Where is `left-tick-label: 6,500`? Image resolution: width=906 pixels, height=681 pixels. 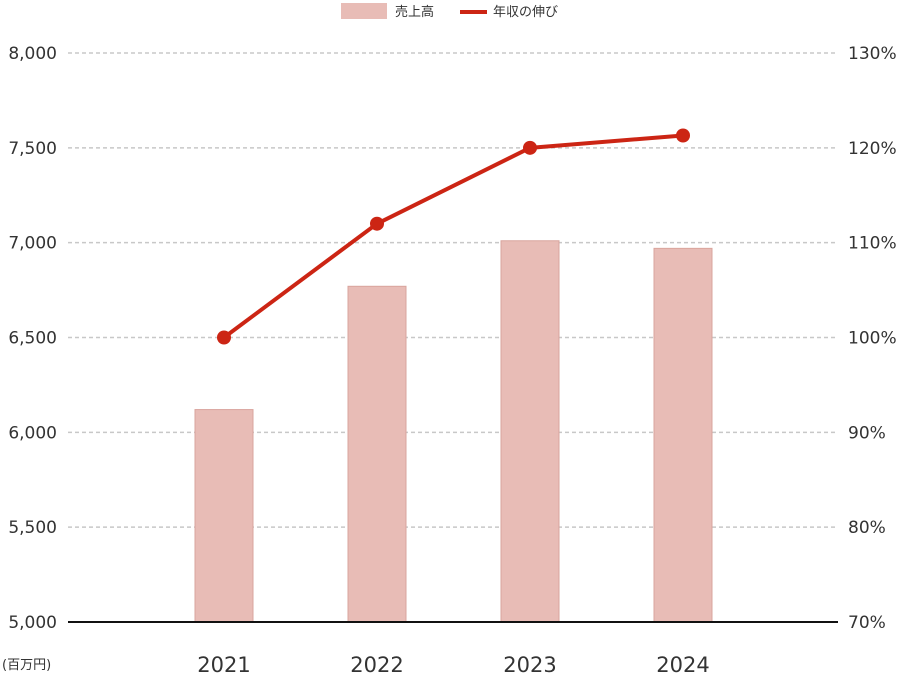
left-tick-label: 6,500 is located at coordinates (32, 339).